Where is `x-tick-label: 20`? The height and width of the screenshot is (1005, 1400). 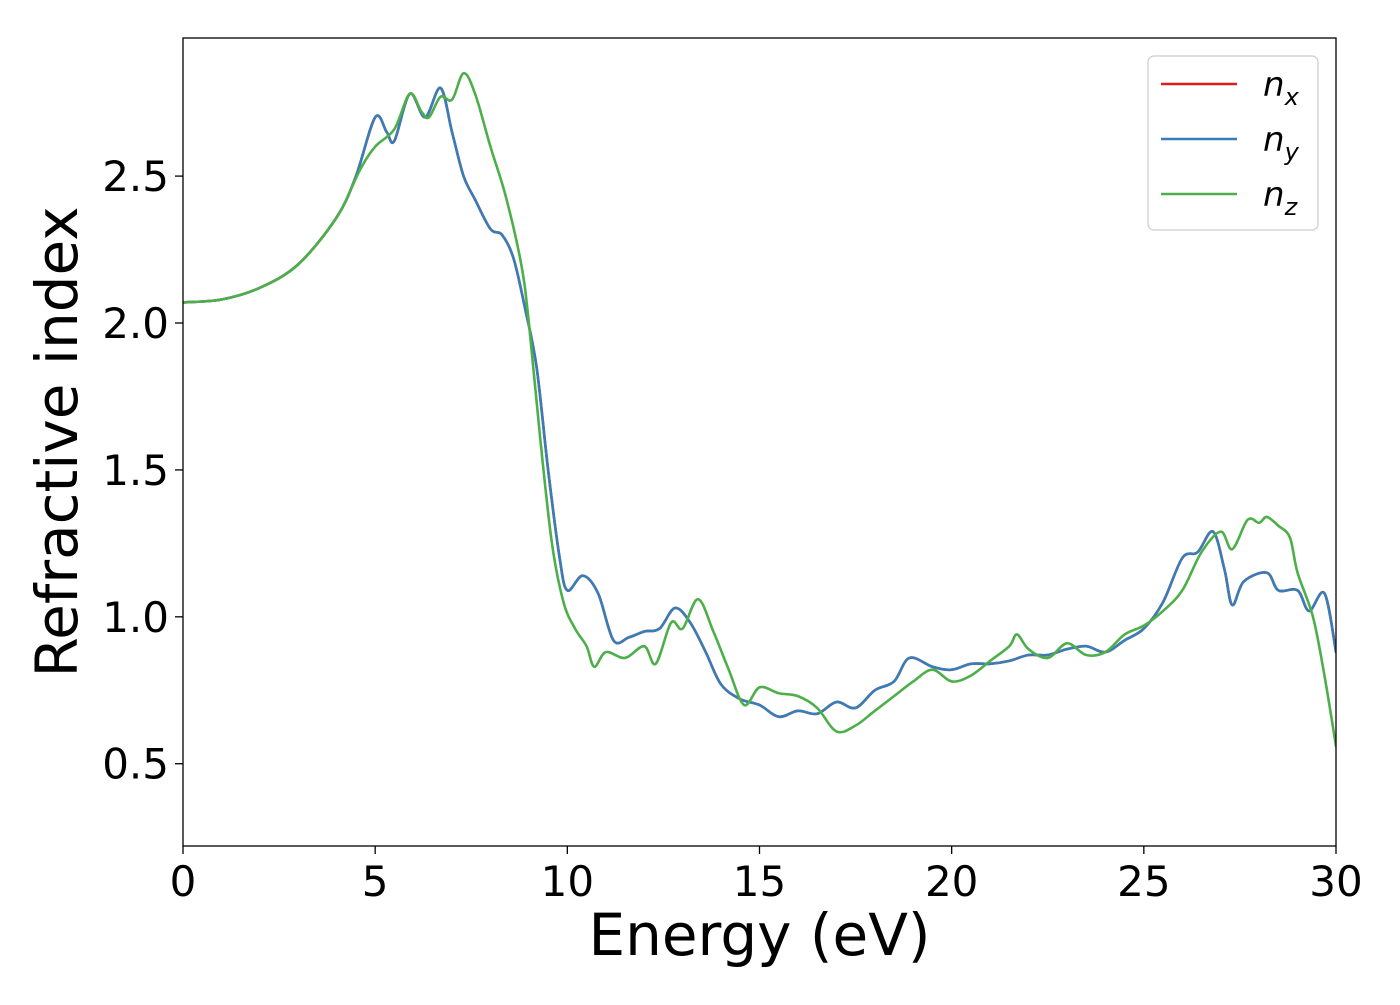
x-tick-label: 20 is located at coordinates (951, 881).